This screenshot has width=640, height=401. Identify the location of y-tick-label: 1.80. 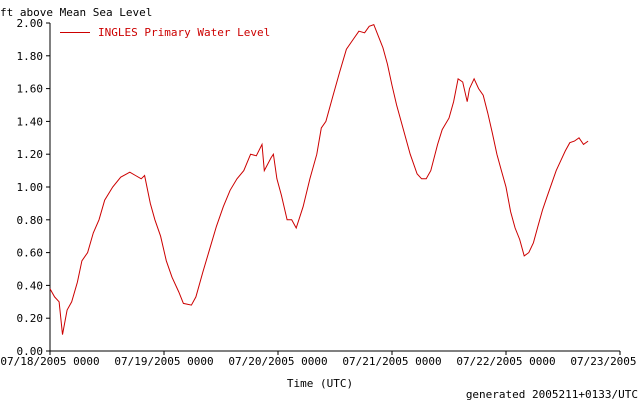
(30, 56).